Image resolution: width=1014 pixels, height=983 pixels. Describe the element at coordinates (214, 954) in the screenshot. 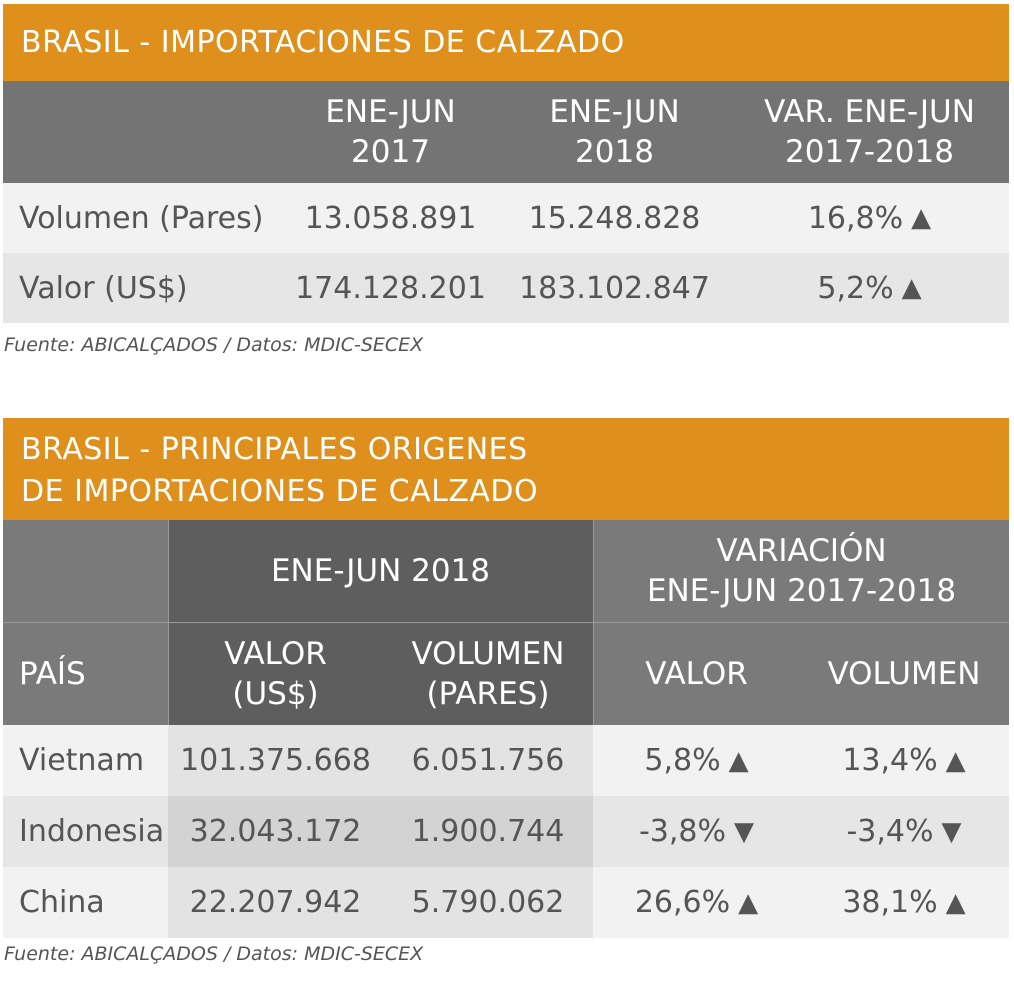

I see `table2-source: Fuente: ABICALÇADOS / Datos: MDIC-SECEX` at that location.